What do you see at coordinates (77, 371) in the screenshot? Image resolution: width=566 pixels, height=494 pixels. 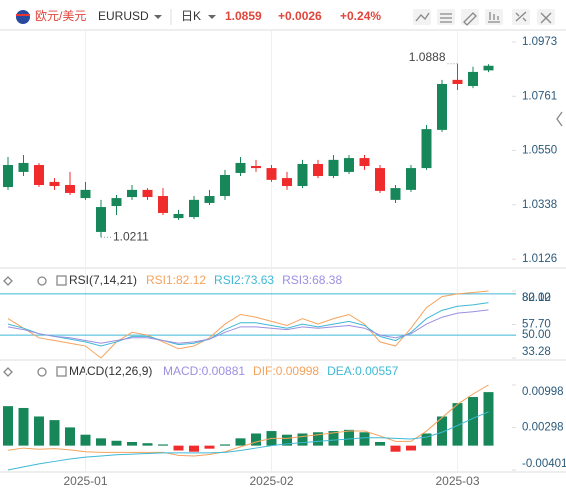 I see `macd-header: MACD(12,26,9)` at bounding box center [77, 371].